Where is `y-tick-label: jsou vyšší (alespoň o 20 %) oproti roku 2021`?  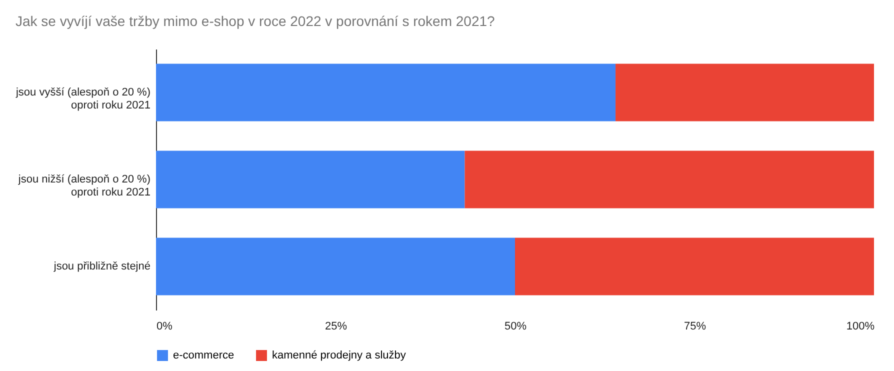
y-tick-label: jsou vyšší (alespoň o 20 %) oproti roku 2021 is located at coordinates (82, 99).